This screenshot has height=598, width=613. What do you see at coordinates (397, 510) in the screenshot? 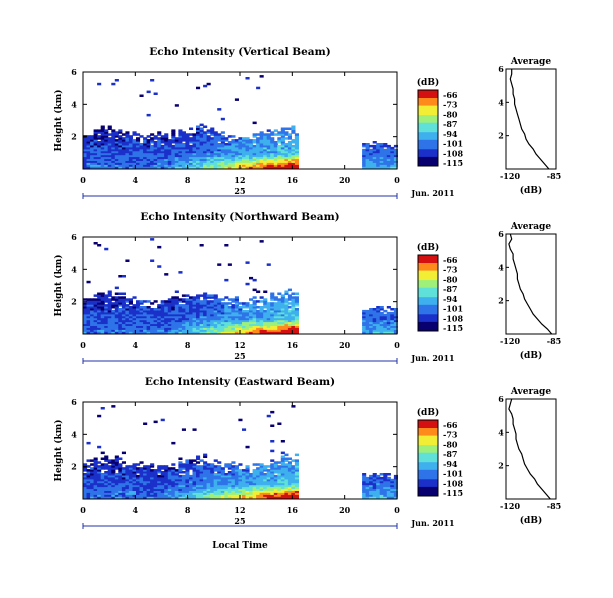
I see `x-tick-label: 0` at bounding box center [397, 510].